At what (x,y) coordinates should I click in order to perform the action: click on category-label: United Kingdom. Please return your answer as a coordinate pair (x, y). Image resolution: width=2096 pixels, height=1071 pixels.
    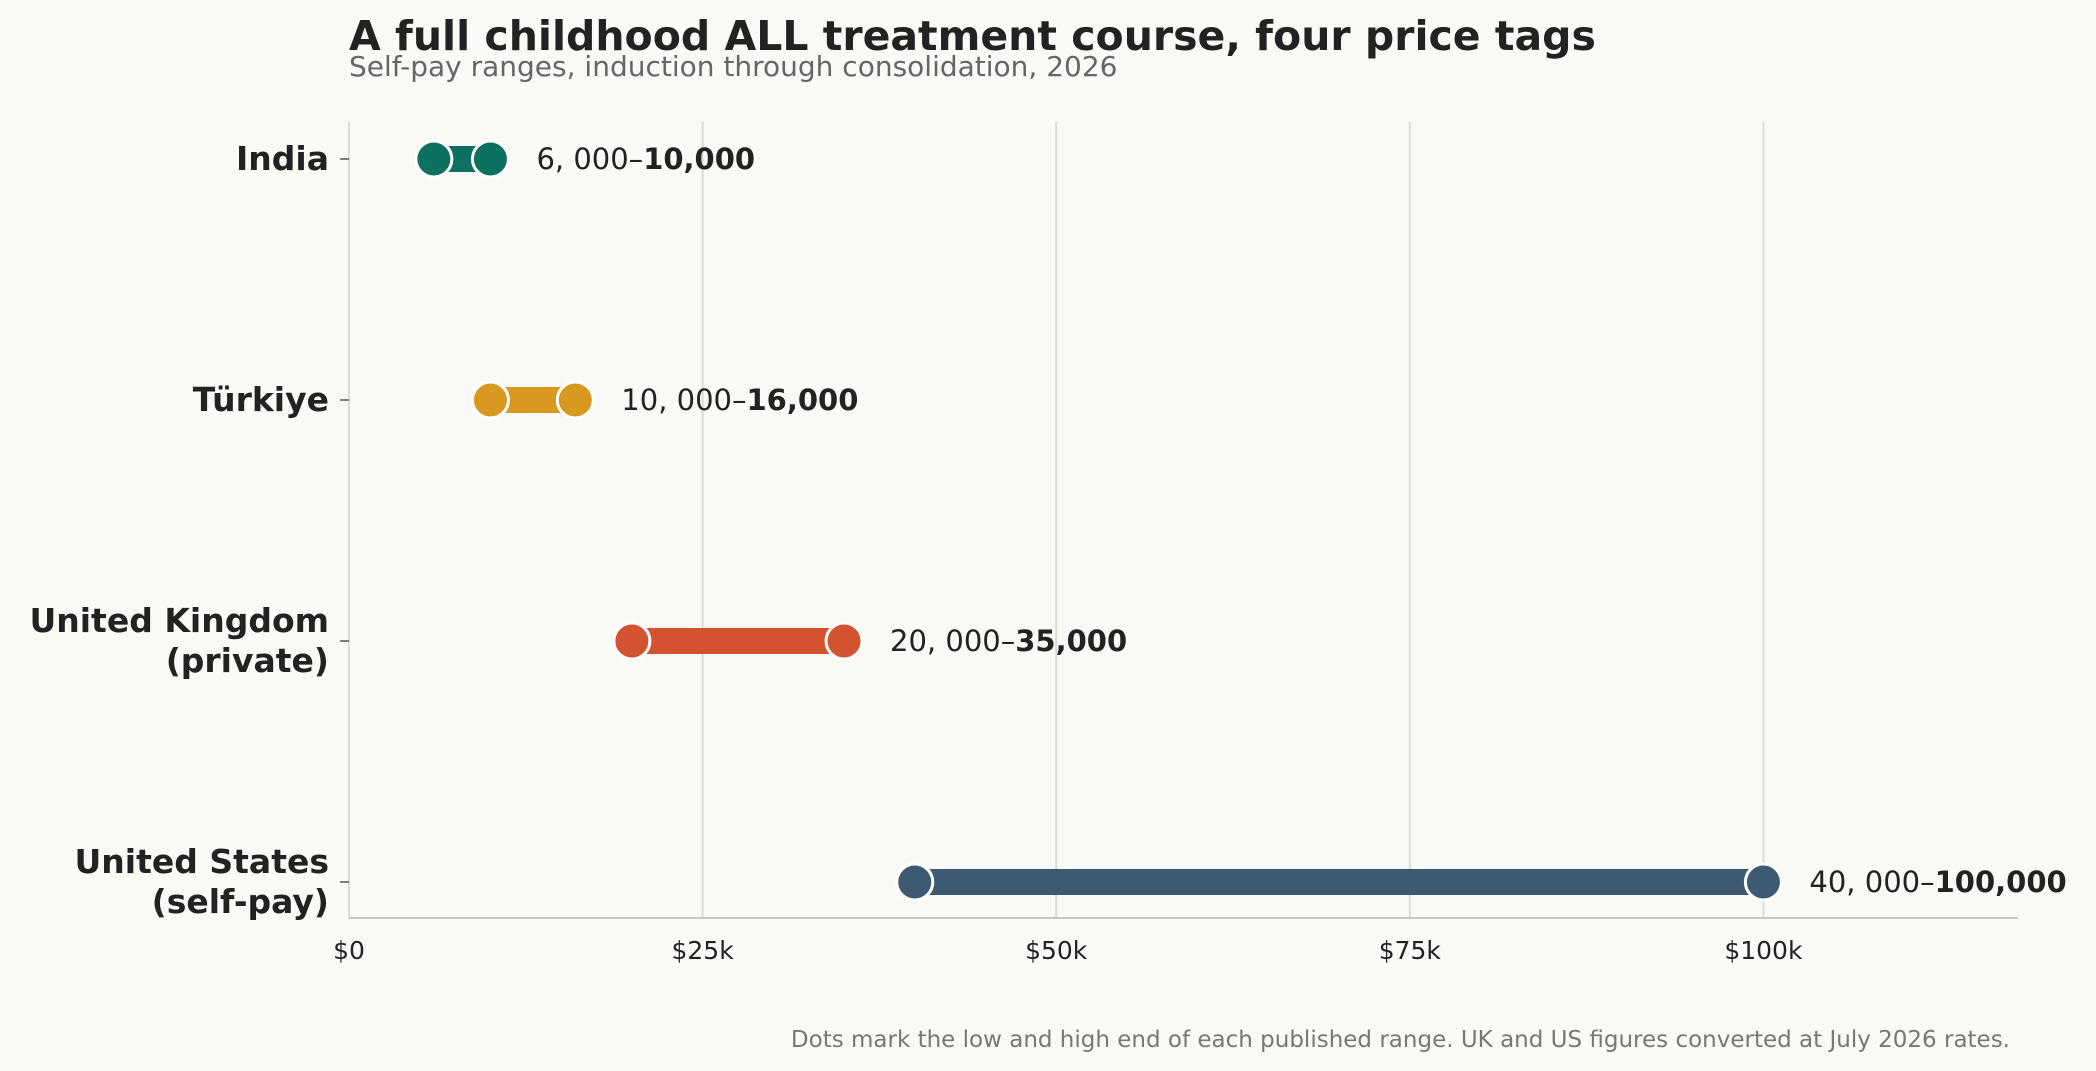
    Looking at the image, I should click on (179, 620).